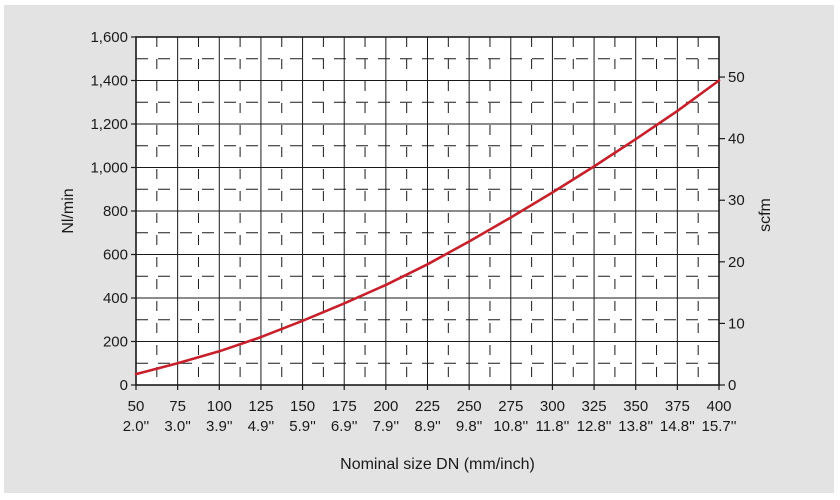 The image size is (840, 500). What do you see at coordinates (469, 406) in the screenshot?
I see `x-tick-label-mm: 250` at bounding box center [469, 406].